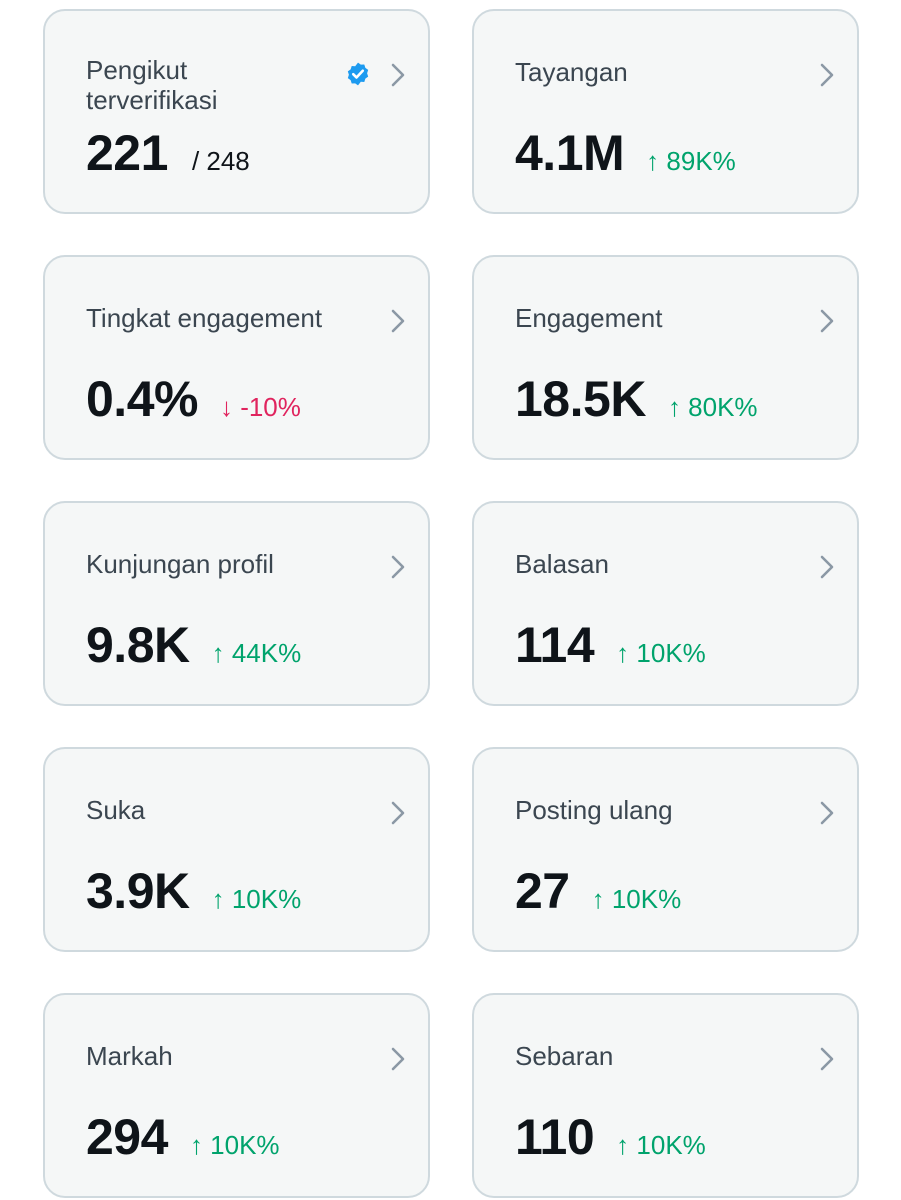 This screenshot has height=1200, width=901. Describe the element at coordinates (665, 849) in the screenshot. I see `metric-card-reposts: Posting ulang 27 ↑ 10K%` at that location.